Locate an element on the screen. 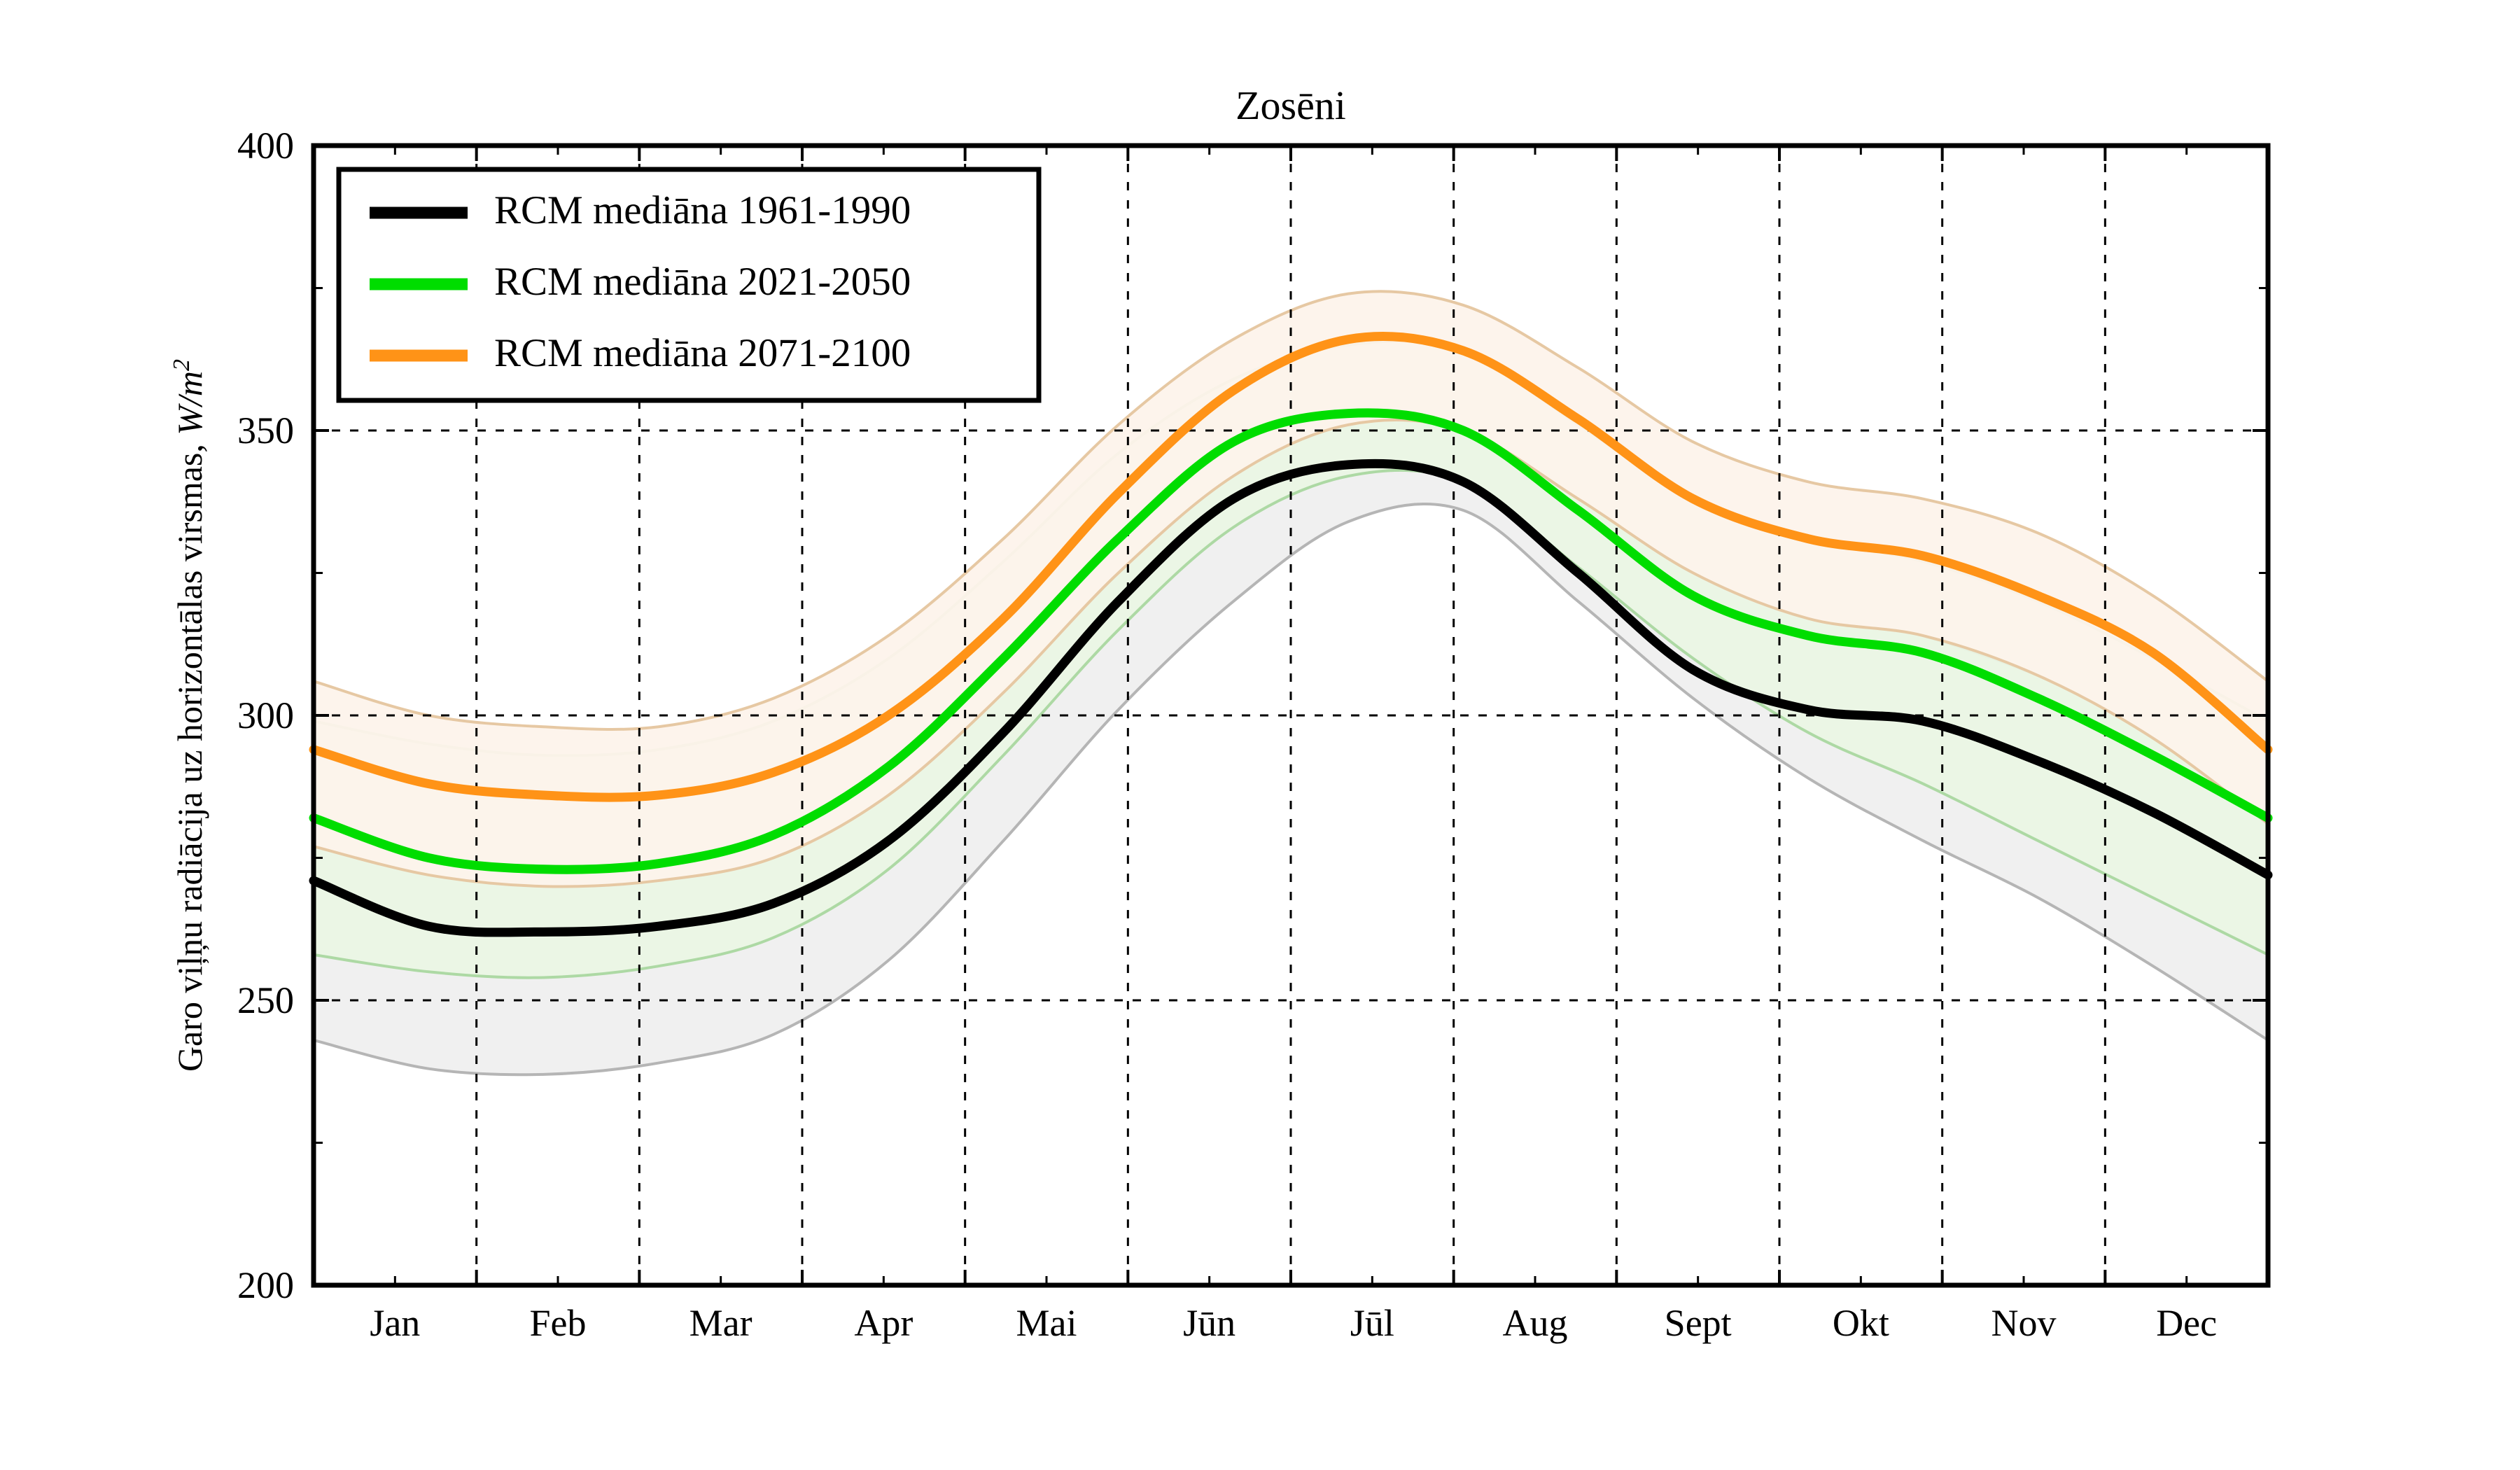 The height and width of the screenshot is (1470, 2520). y-tick-label: 200 is located at coordinates (265, 1285).